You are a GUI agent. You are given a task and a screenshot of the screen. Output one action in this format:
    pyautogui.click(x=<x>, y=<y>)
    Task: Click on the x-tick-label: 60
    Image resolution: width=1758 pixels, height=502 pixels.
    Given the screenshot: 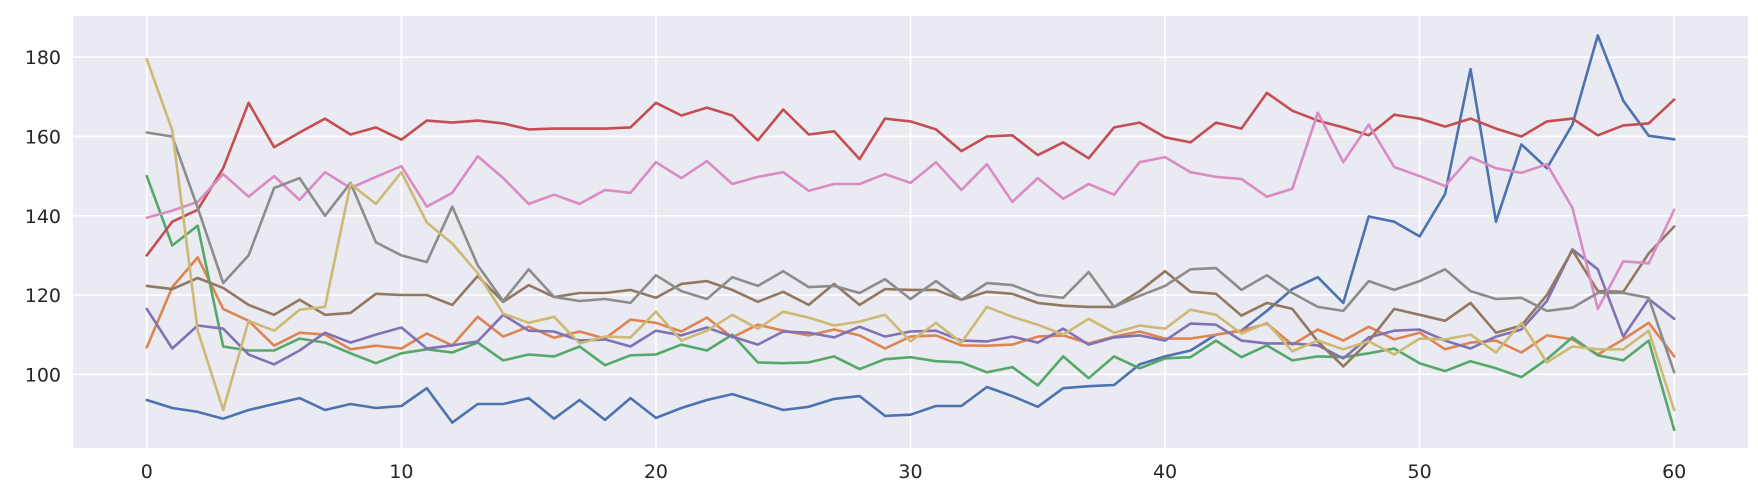 What is the action you would take?
    pyautogui.click(x=1674, y=472)
    